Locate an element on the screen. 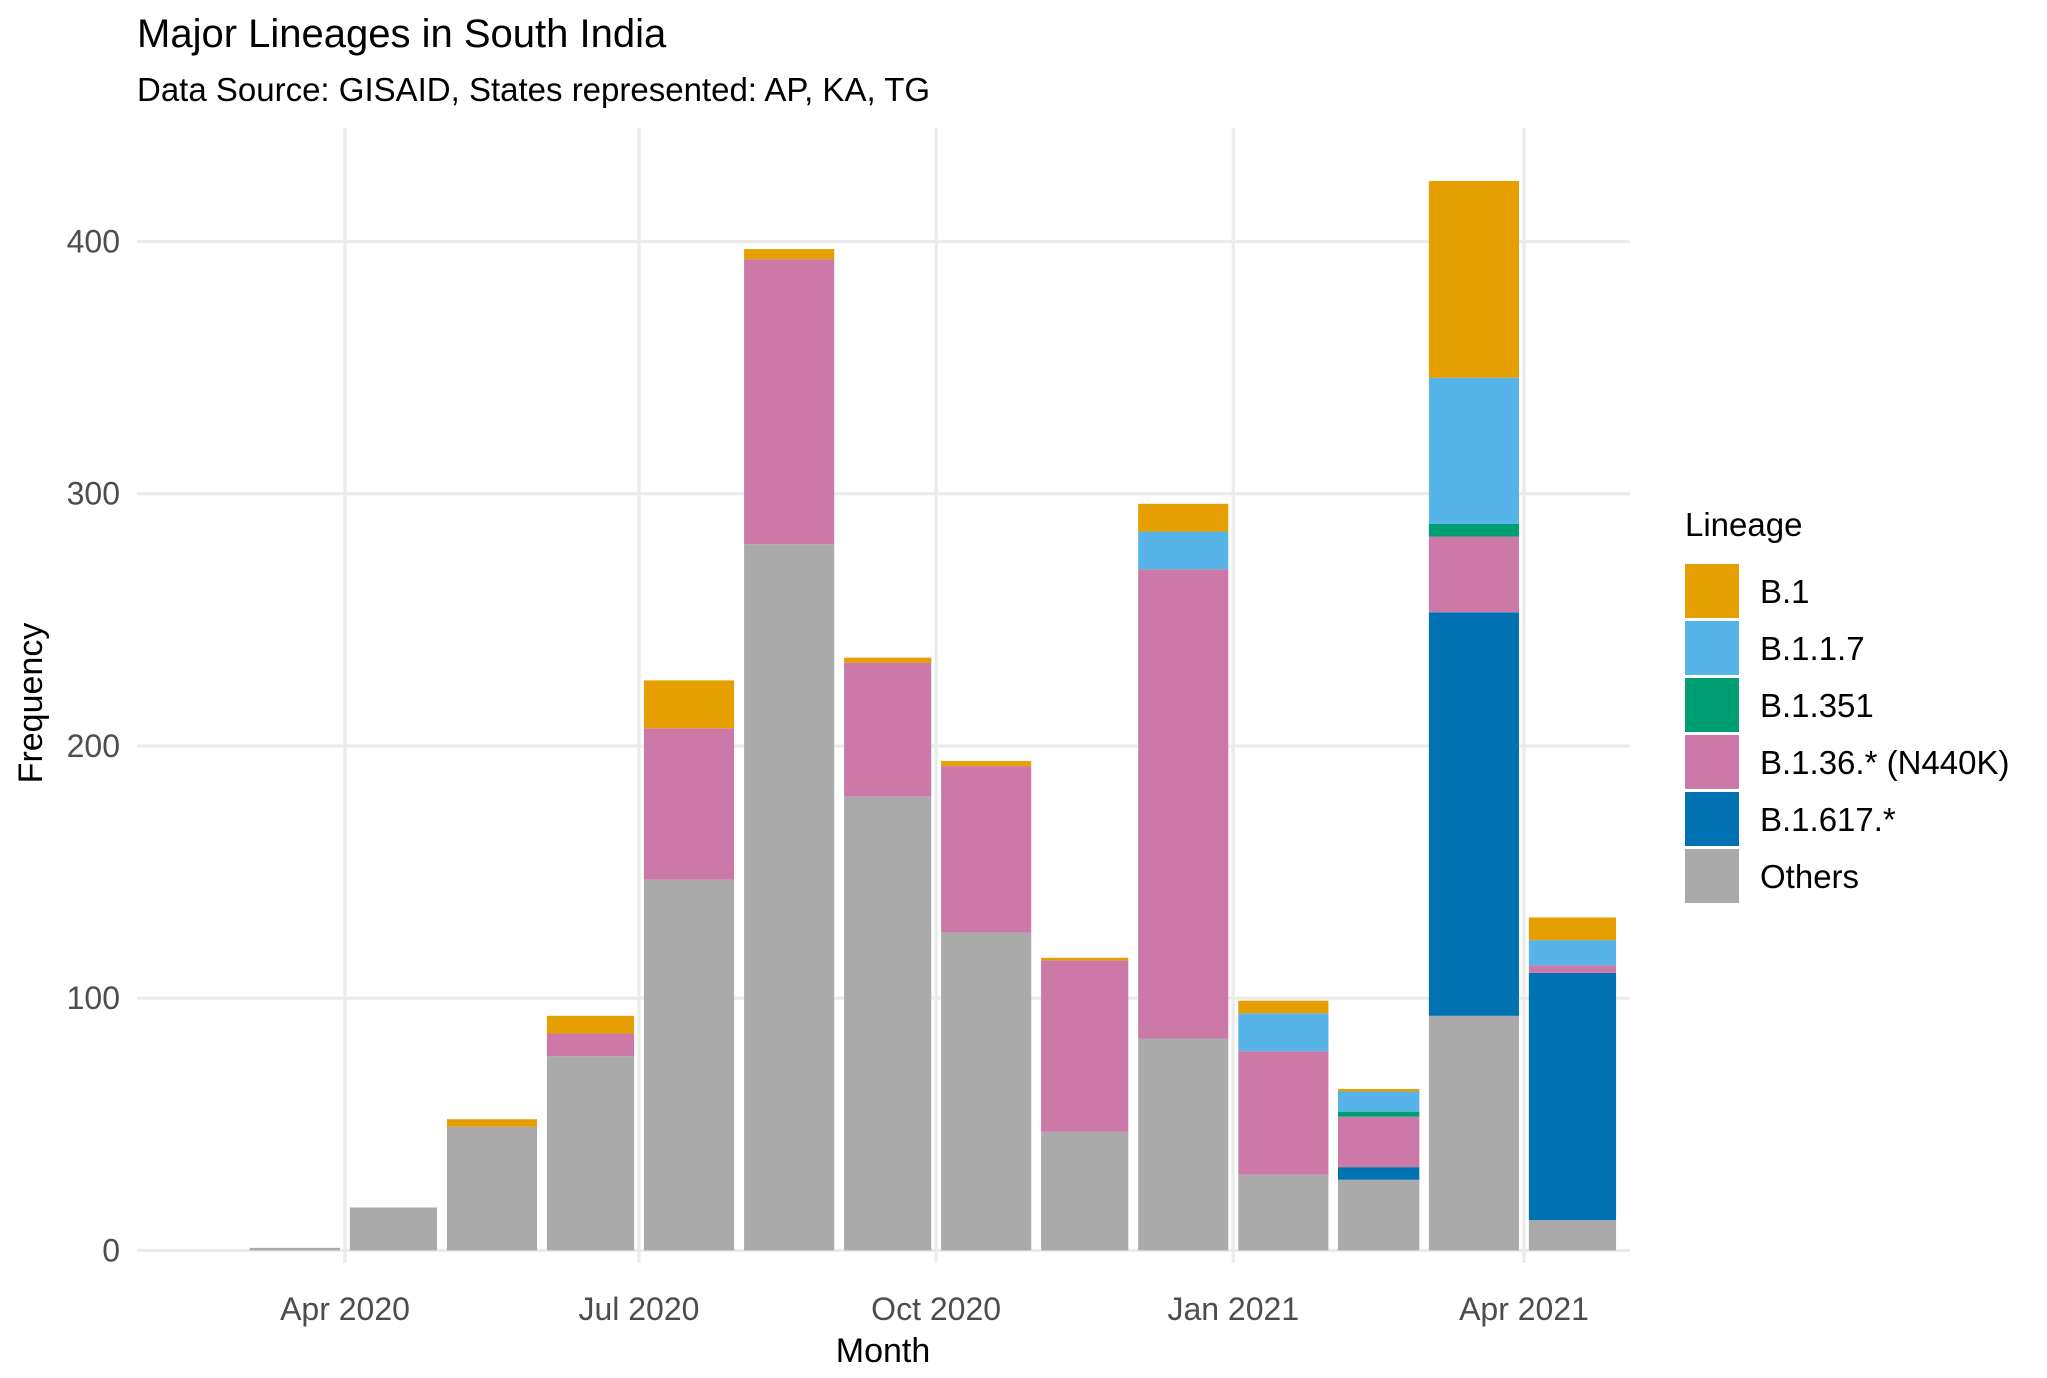 The width and height of the screenshot is (2047, 1378). legend-label: B.1 is located at coordinates (1785, 591).